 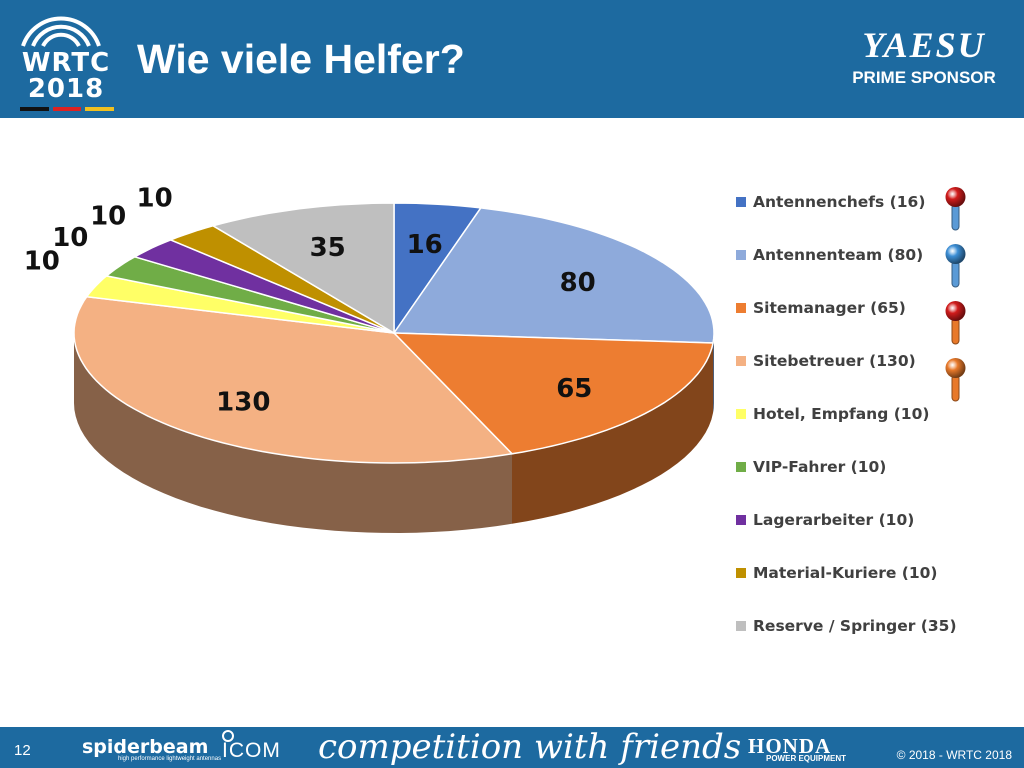 I want to click on legend-label: Sitemanager (65), so click(x=829, y=308).